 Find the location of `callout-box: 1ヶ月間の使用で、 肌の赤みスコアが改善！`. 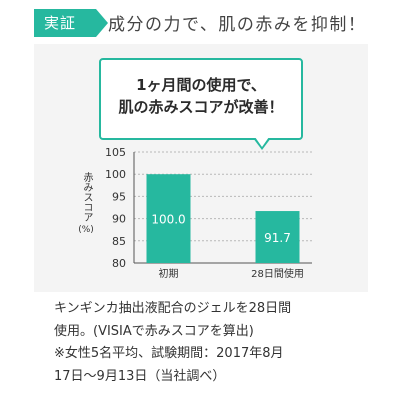

callout-box: 1ヶ月間の使用で、 肌の赤みスコアが改善！ is located at coordinates (201, 99).